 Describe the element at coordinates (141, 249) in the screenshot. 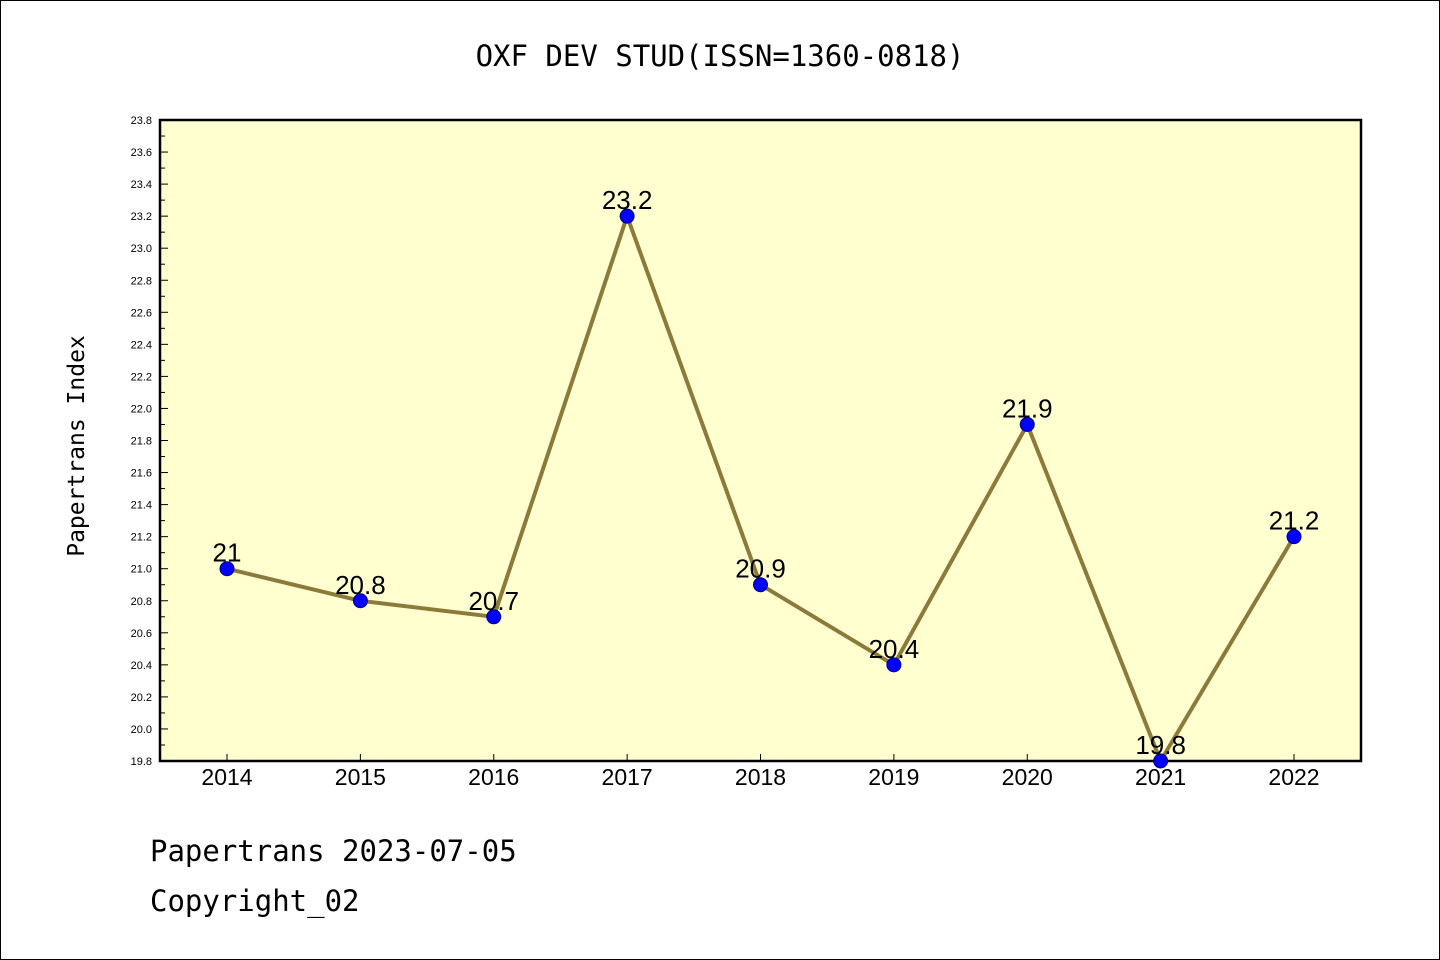

I see `y-tick-label: 23.0` at that location.